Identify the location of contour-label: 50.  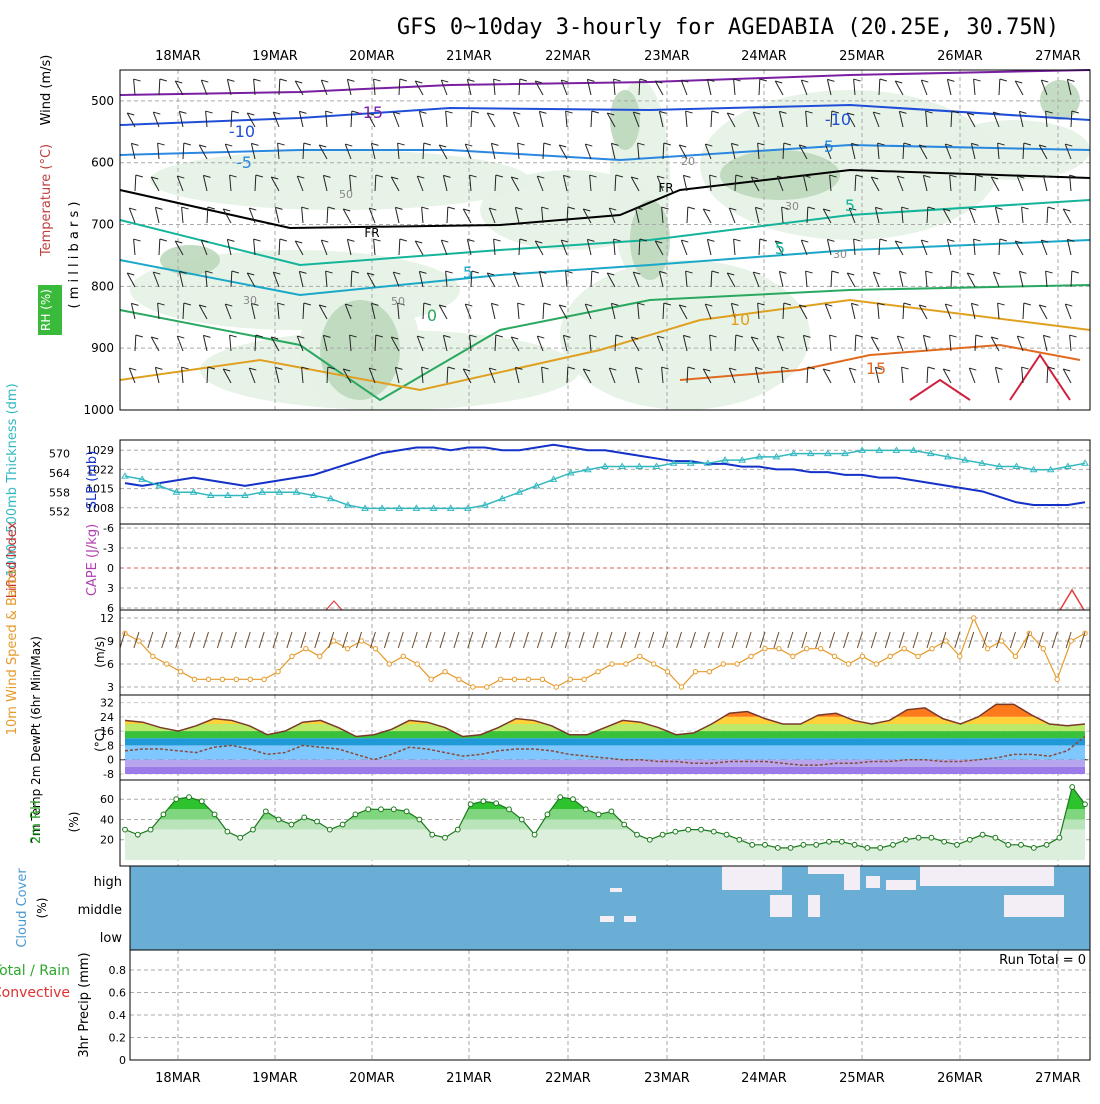
(346, 194).